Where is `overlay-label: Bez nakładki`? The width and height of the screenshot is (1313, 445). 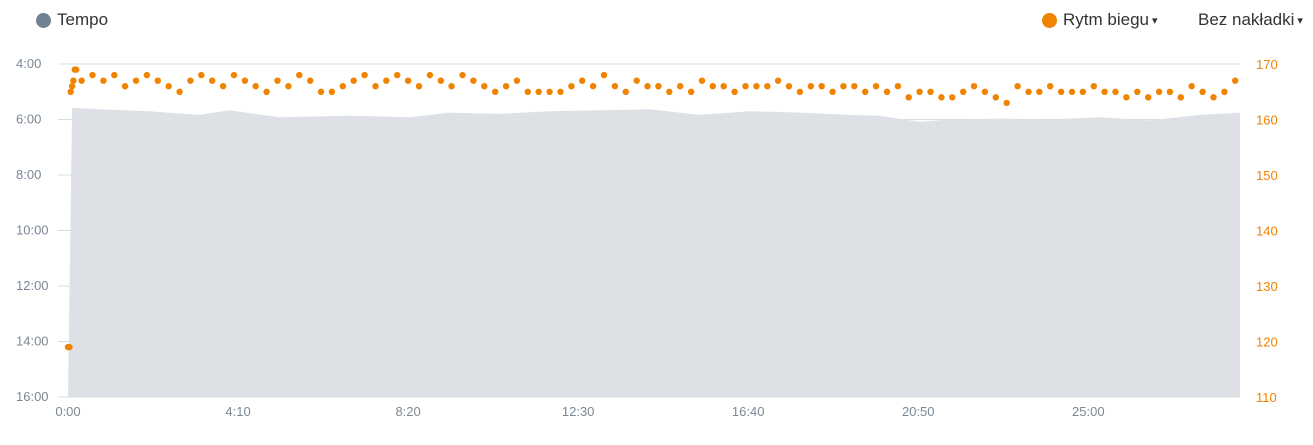
overlay-label: Bez nakładki is located at coordinates (1246, 19).